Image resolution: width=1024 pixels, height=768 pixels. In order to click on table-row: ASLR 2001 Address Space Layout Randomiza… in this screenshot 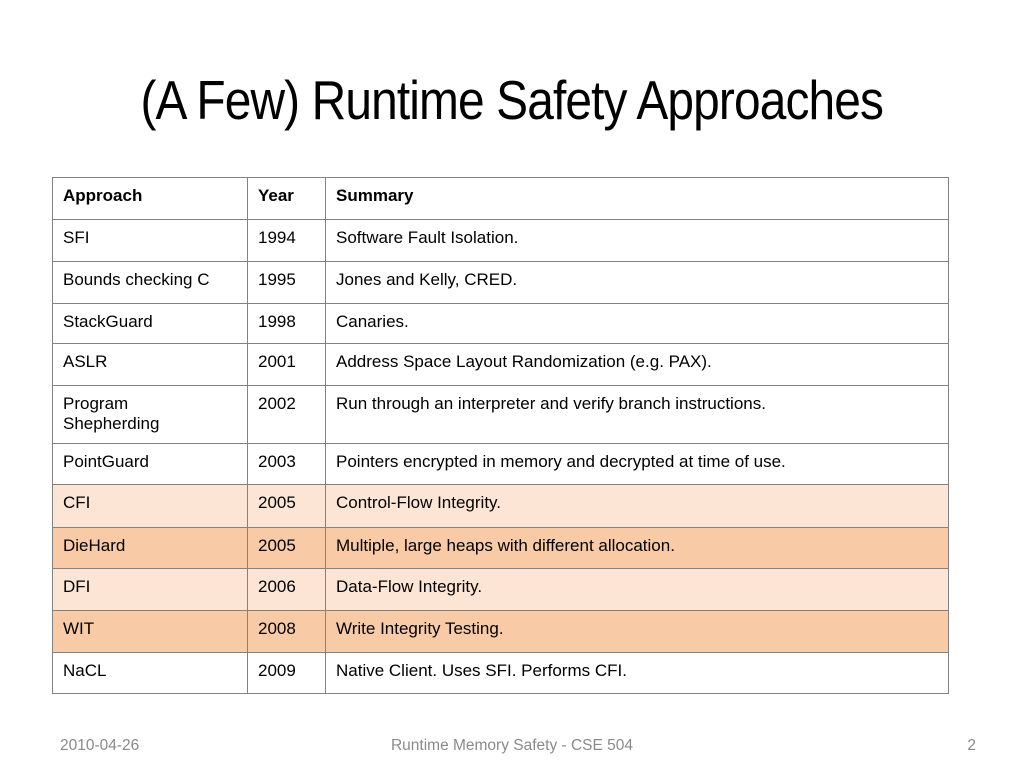, I will do `click(500, 364)`.